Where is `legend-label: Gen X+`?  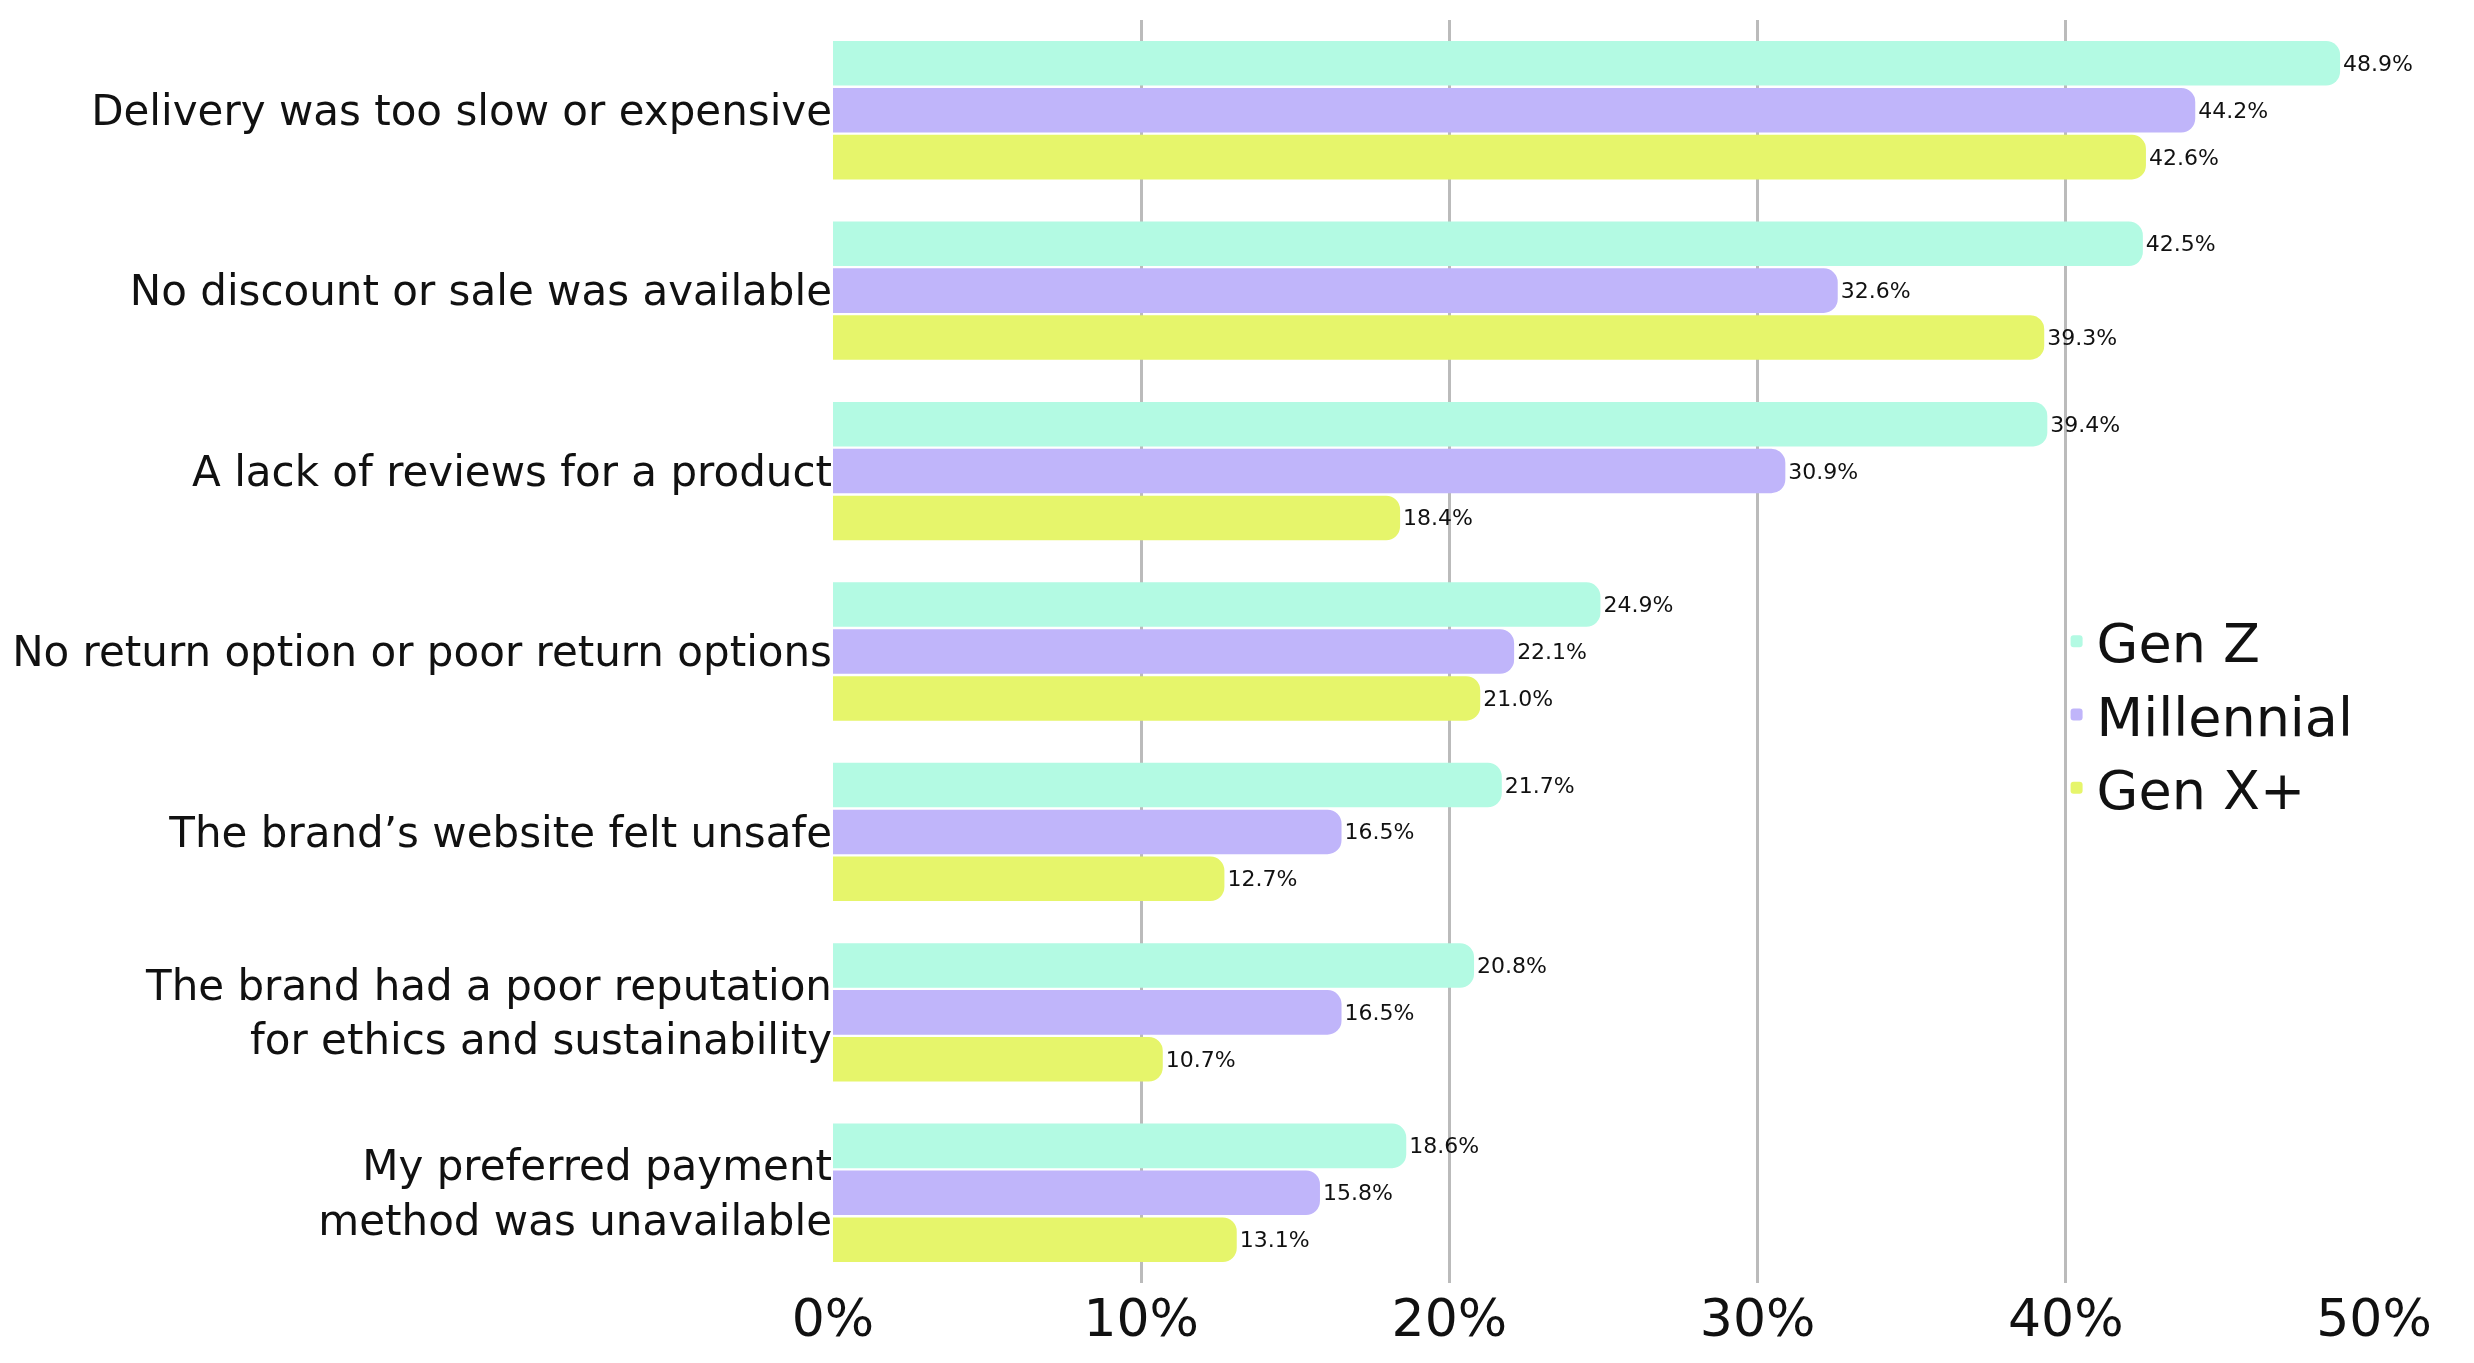
legend-label: Gen X+ is located at coordinates (2201, 790).